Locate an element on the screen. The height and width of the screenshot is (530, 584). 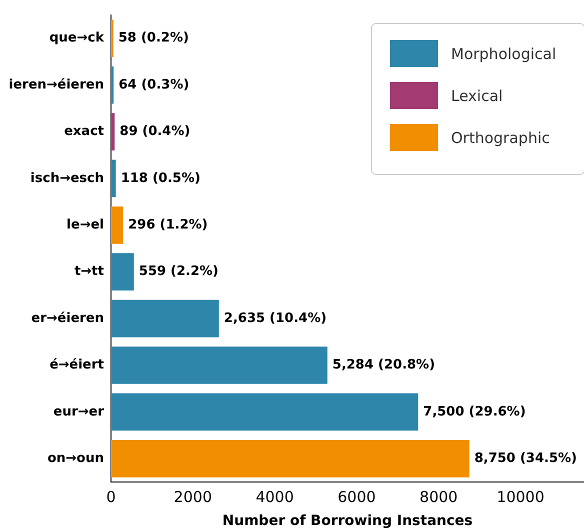
y-tick-label: le→el is located at coordinates (85, 225).